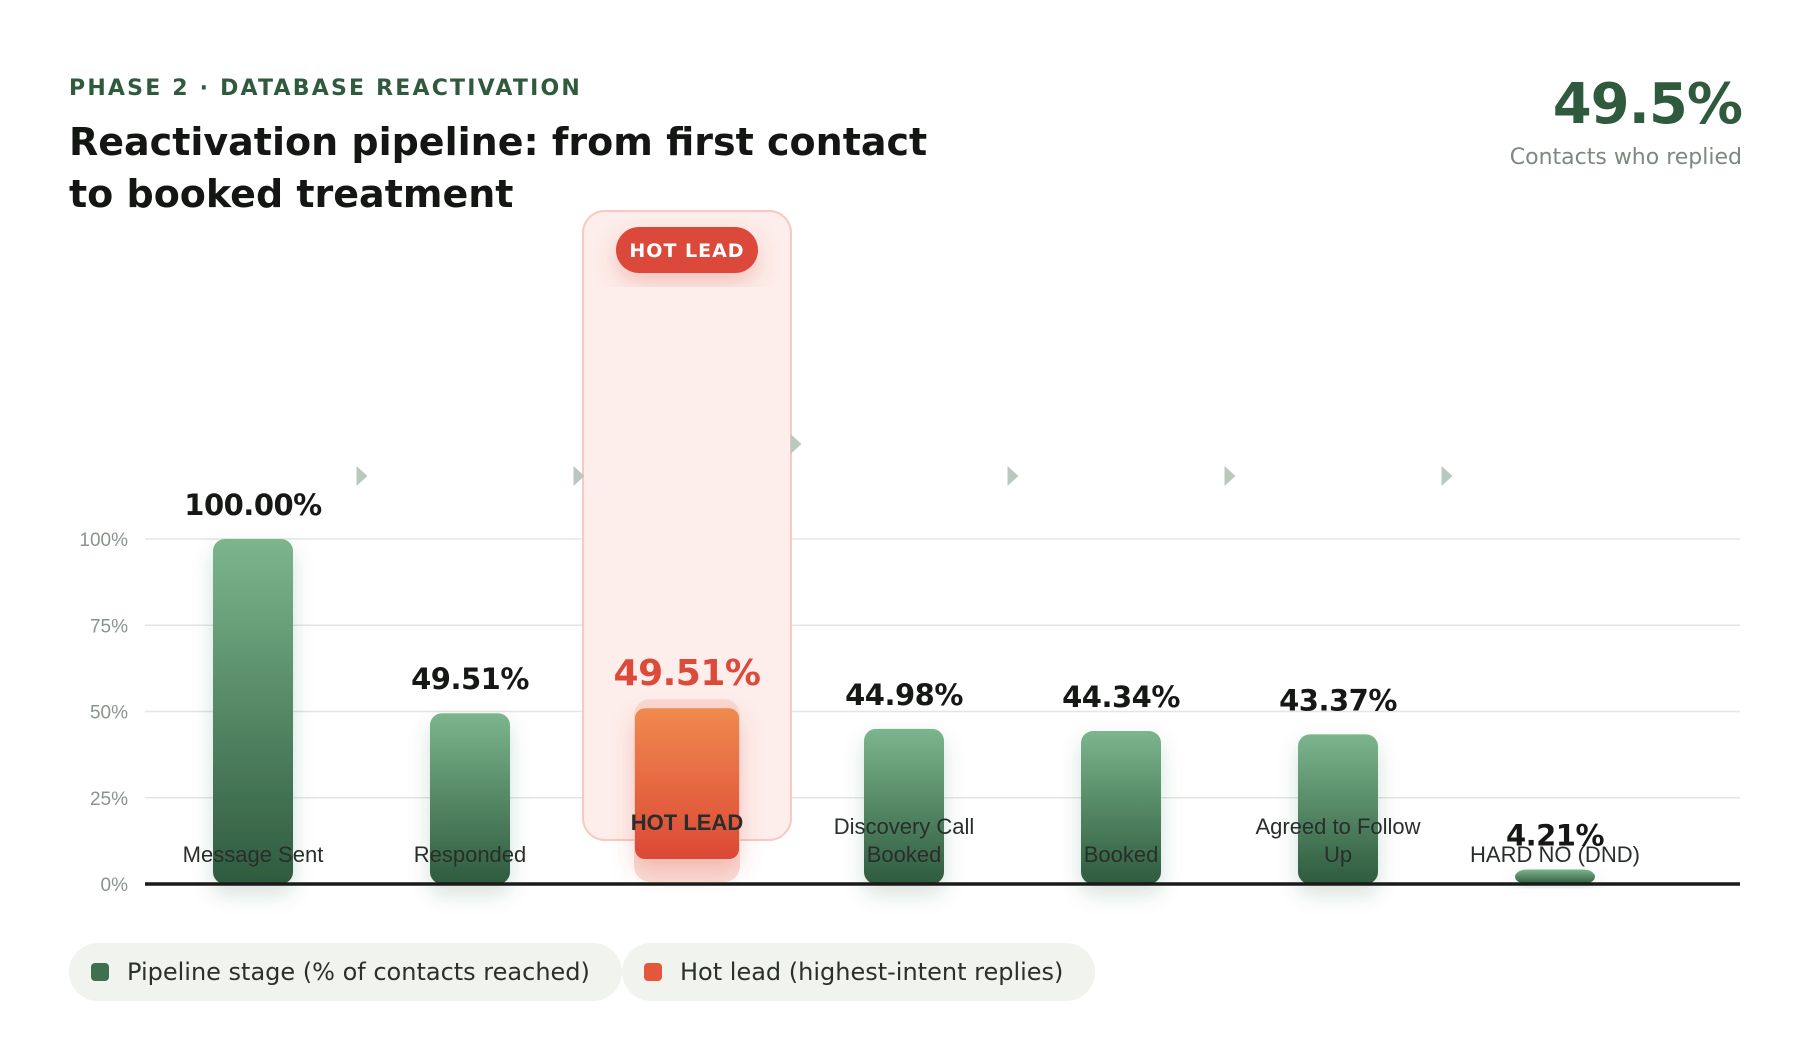 The height and width of the screenshot is (1056, 1800). Describe the element at coordinates (100, 972) in the screenshot. I see `legend-swatch-green` at that location.